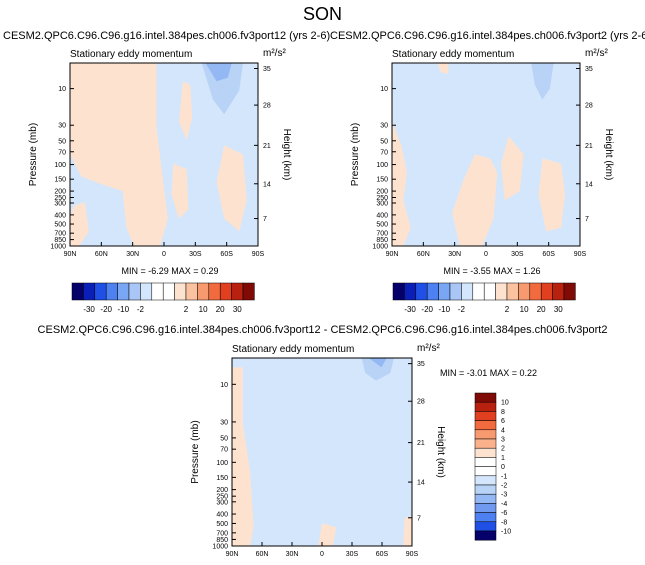 The height and width of the screenshot is (565, 645). What do you see at coordinates (141, 309) in the screenshot?
I see `colorbar-label: -2` at bounding box center [141, 309].